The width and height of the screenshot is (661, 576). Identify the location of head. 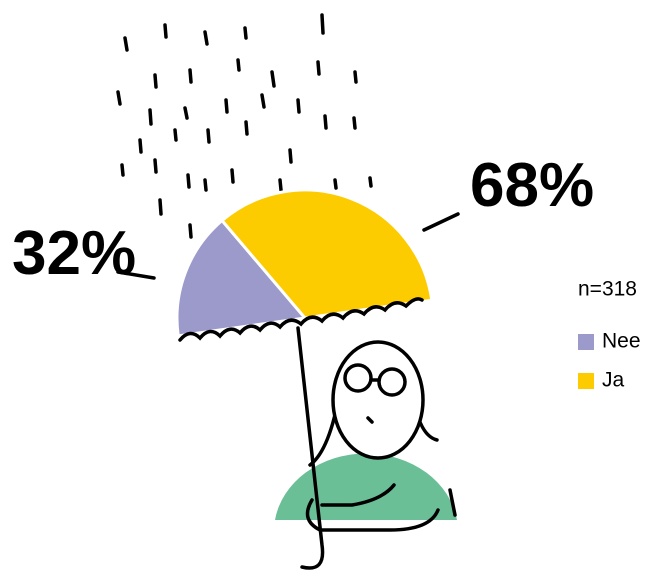
(378, 400).